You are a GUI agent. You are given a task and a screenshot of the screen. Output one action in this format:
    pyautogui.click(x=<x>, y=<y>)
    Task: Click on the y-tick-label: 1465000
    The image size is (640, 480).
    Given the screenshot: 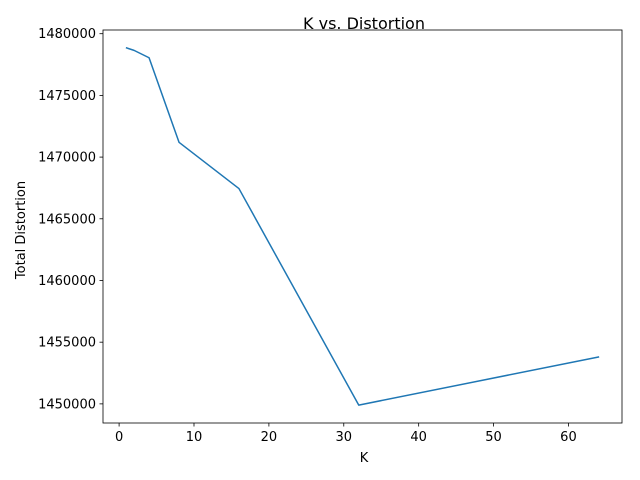 What is the action you would take?
    pyautogui.click(x=67, y=219)
    